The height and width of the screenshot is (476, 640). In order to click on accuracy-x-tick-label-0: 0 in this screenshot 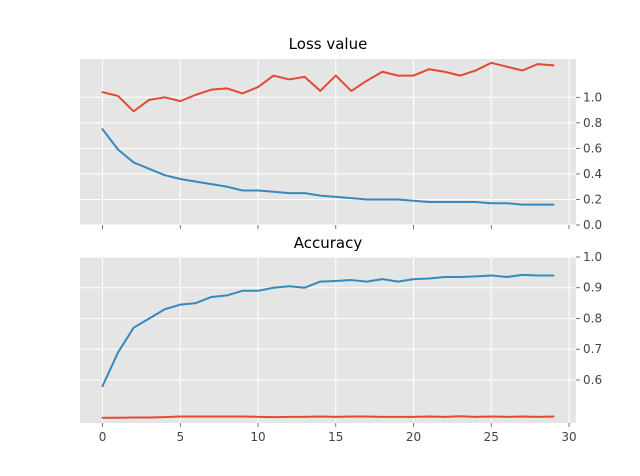, I will do `click(103, 437)`.